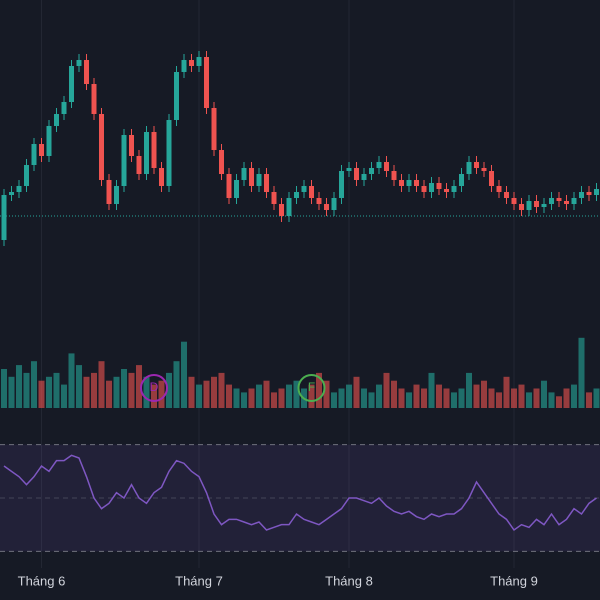 The height and width of the screenshot is (600, 600). What do you see at coordinates (42, 580) in the screenshot?
I see `x-tick-label: Tháng 6` at bounding box center [42, 580].